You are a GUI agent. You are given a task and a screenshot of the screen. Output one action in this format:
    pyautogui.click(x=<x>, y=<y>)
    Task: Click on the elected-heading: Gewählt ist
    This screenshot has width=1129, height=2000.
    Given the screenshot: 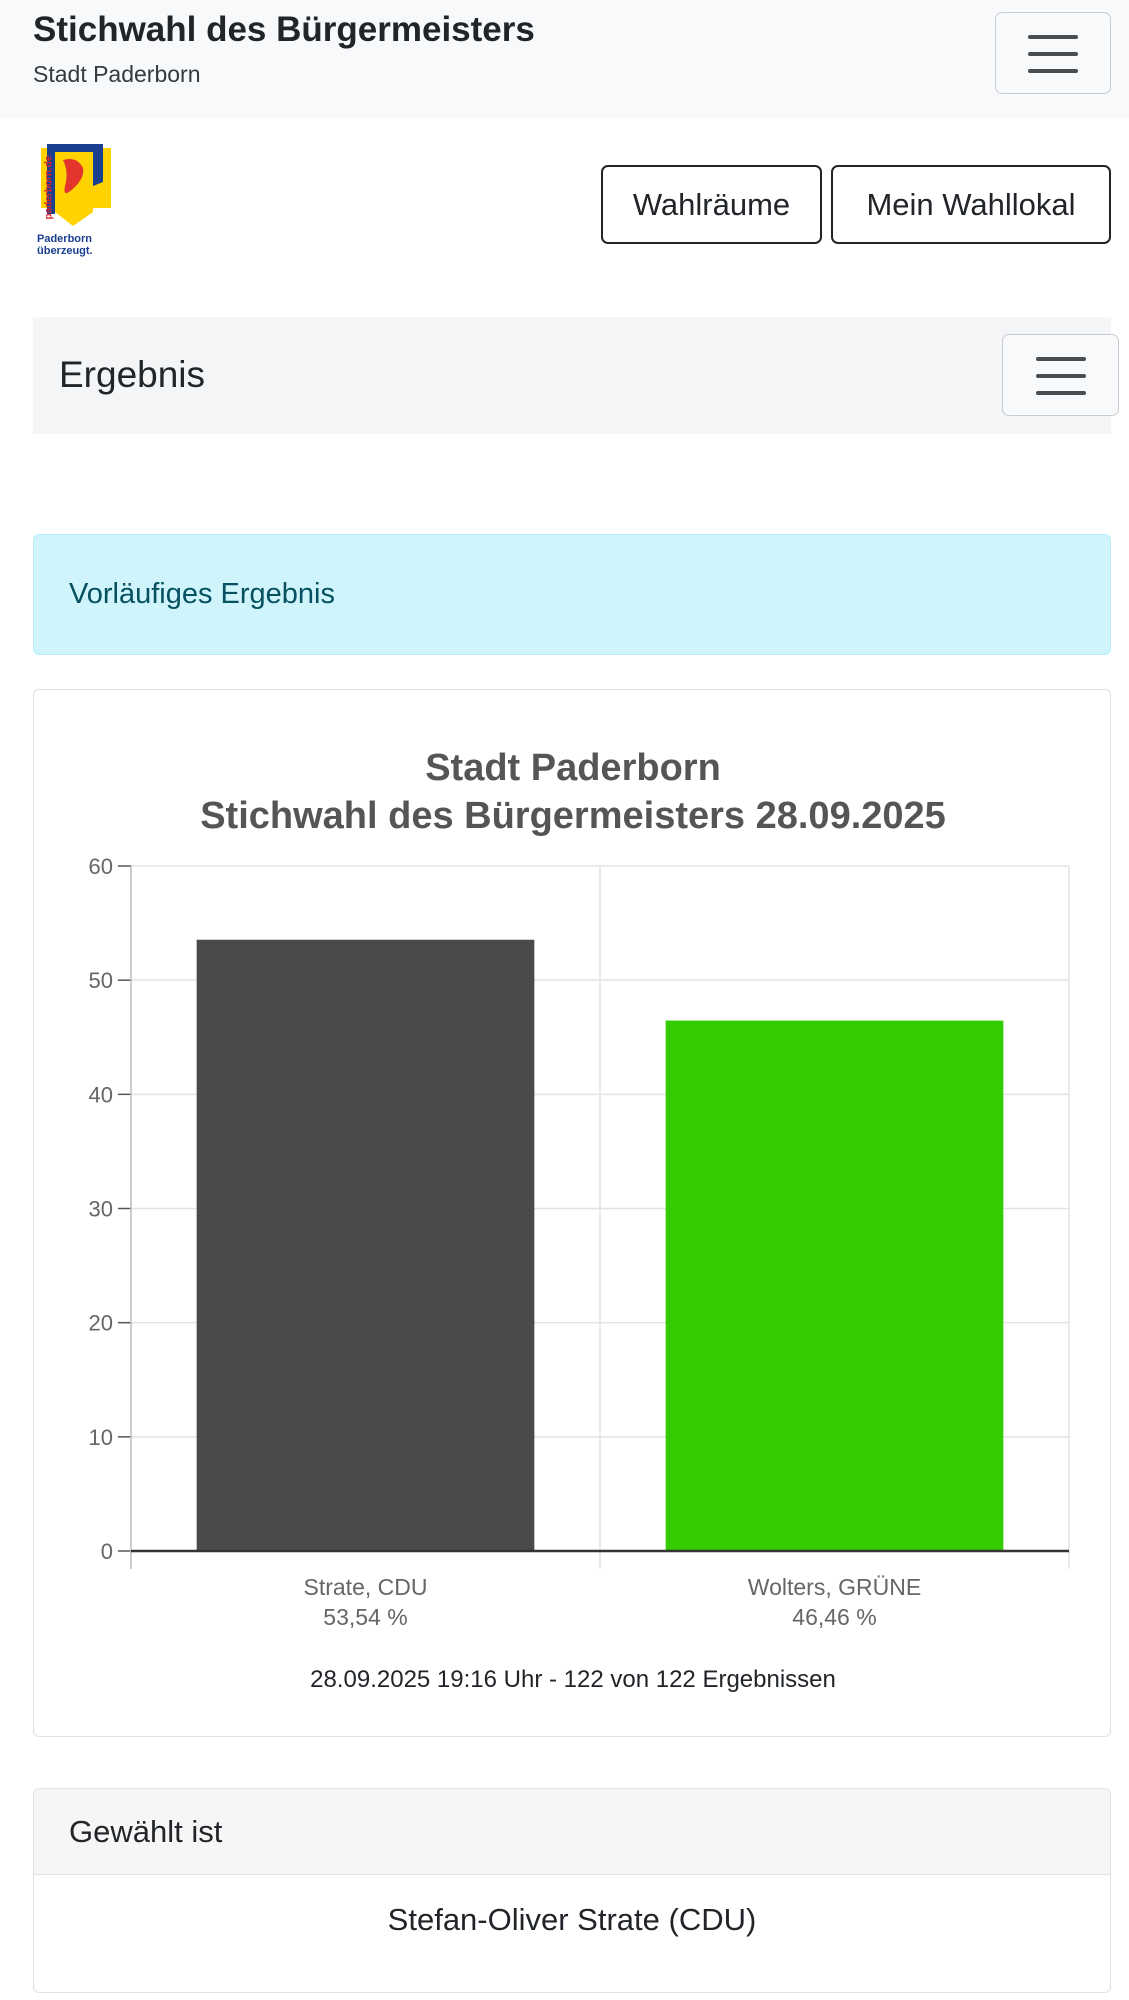 What is the action you would take?
    pyautogui.click(x=146, y=1831)
    